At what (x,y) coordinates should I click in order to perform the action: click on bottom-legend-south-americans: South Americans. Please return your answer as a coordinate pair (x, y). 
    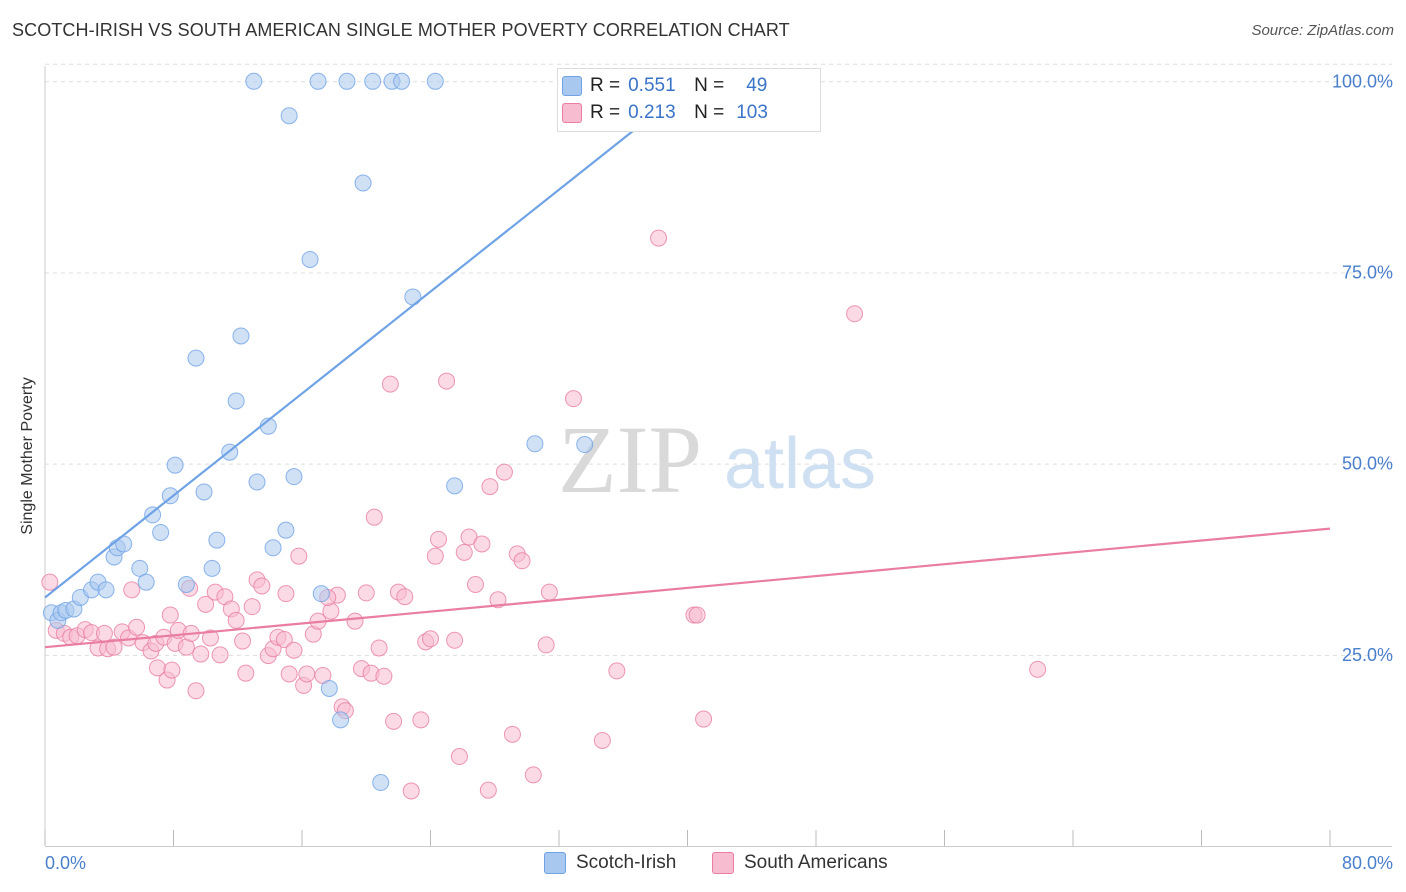
    Looking at the image, I should click on (800, 863).